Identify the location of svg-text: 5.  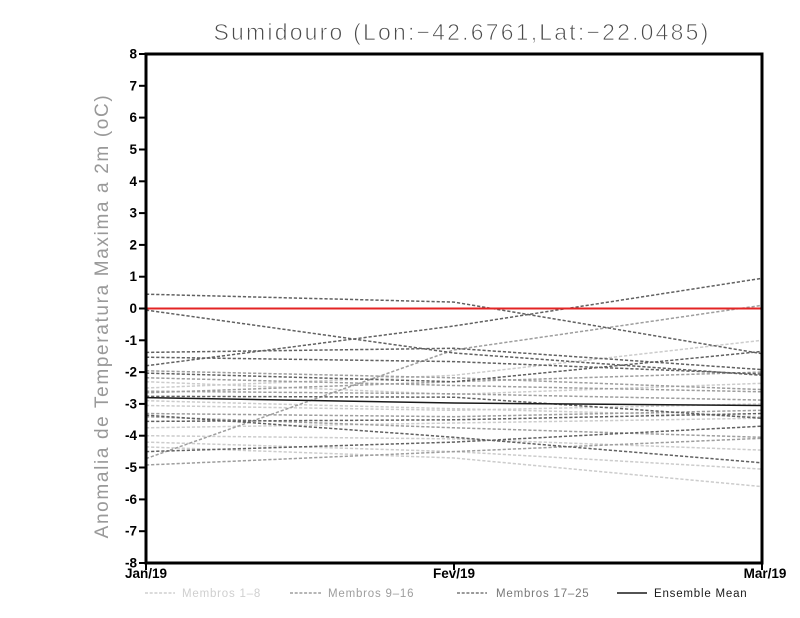
(133, 149).